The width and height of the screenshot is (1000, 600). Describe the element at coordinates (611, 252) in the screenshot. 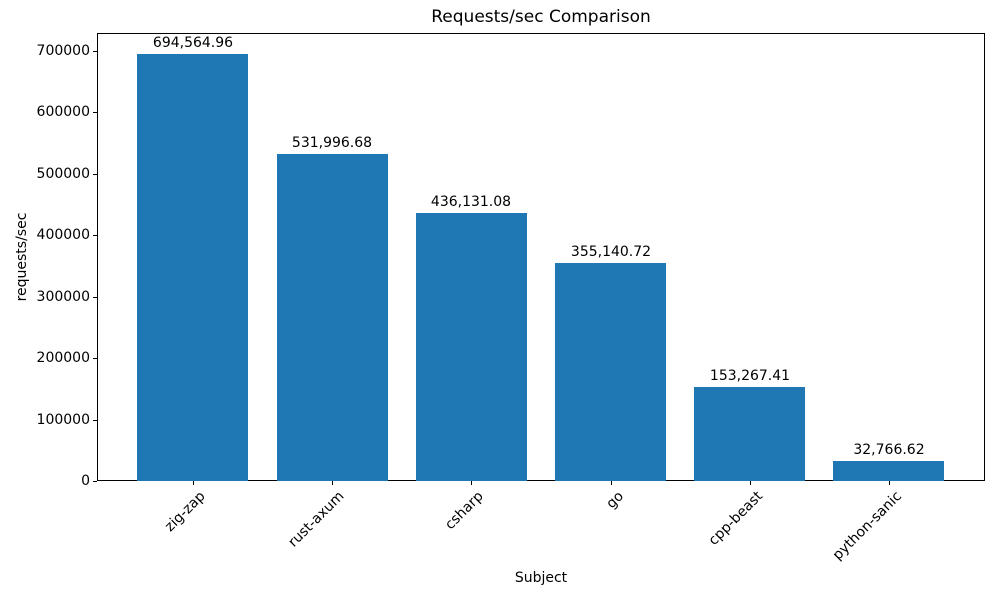

I see `bar-value-label: 355,140.72` at that location.